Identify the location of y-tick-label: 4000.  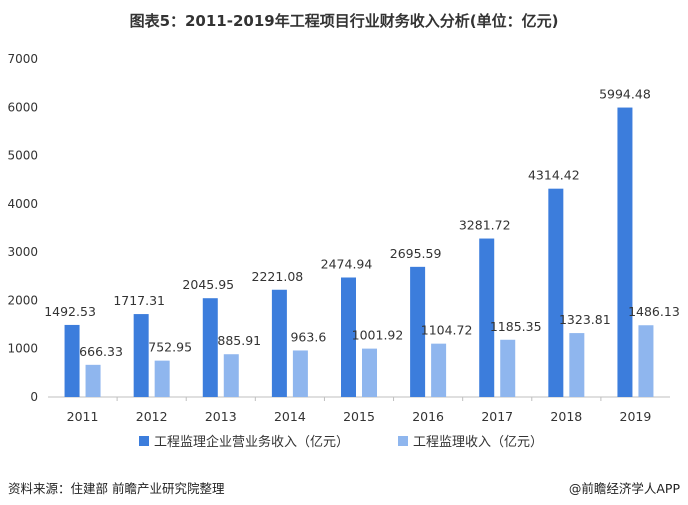
(22, 204).